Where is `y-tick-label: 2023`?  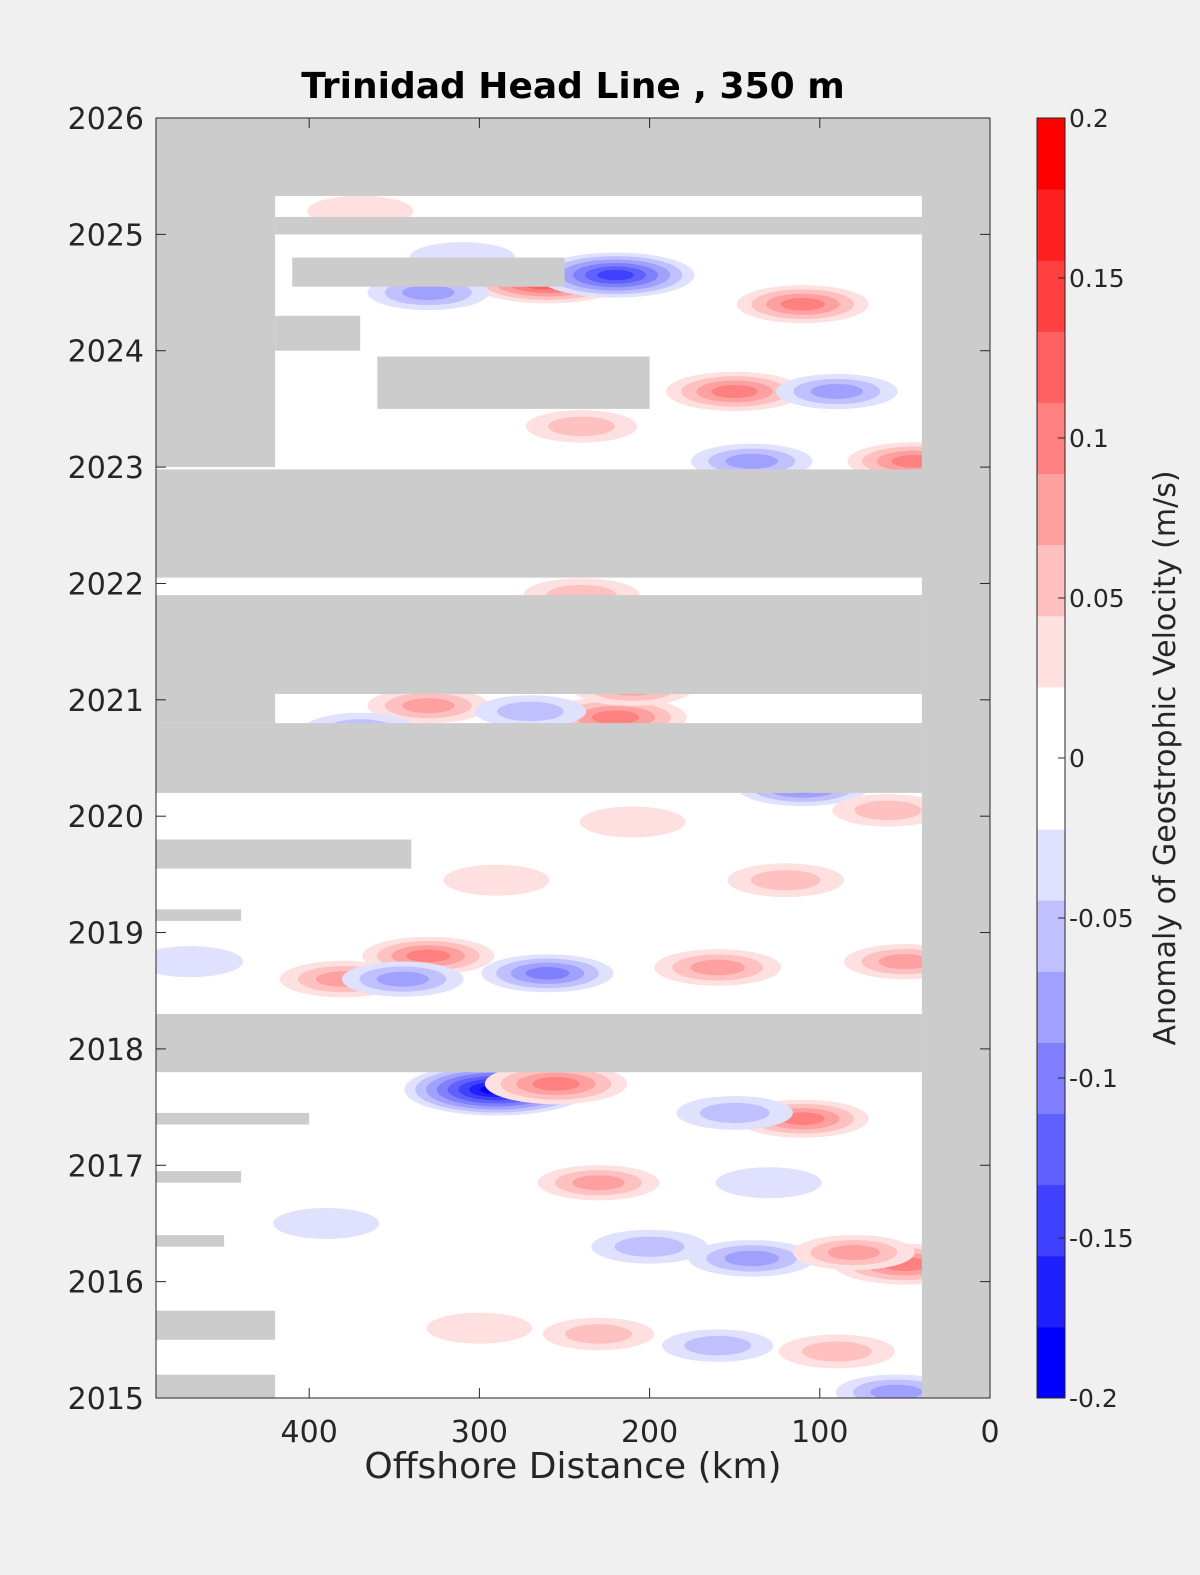 y-tick-label: 2023 is located at coordinates (106, 468).